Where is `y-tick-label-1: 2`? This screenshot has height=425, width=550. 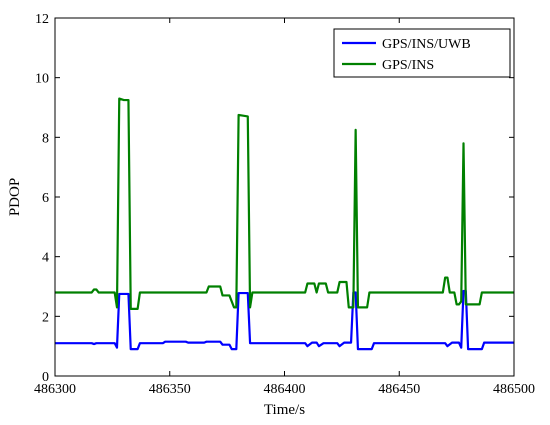 y-tick-label-1: 2 is located at coordinates (45, 317).